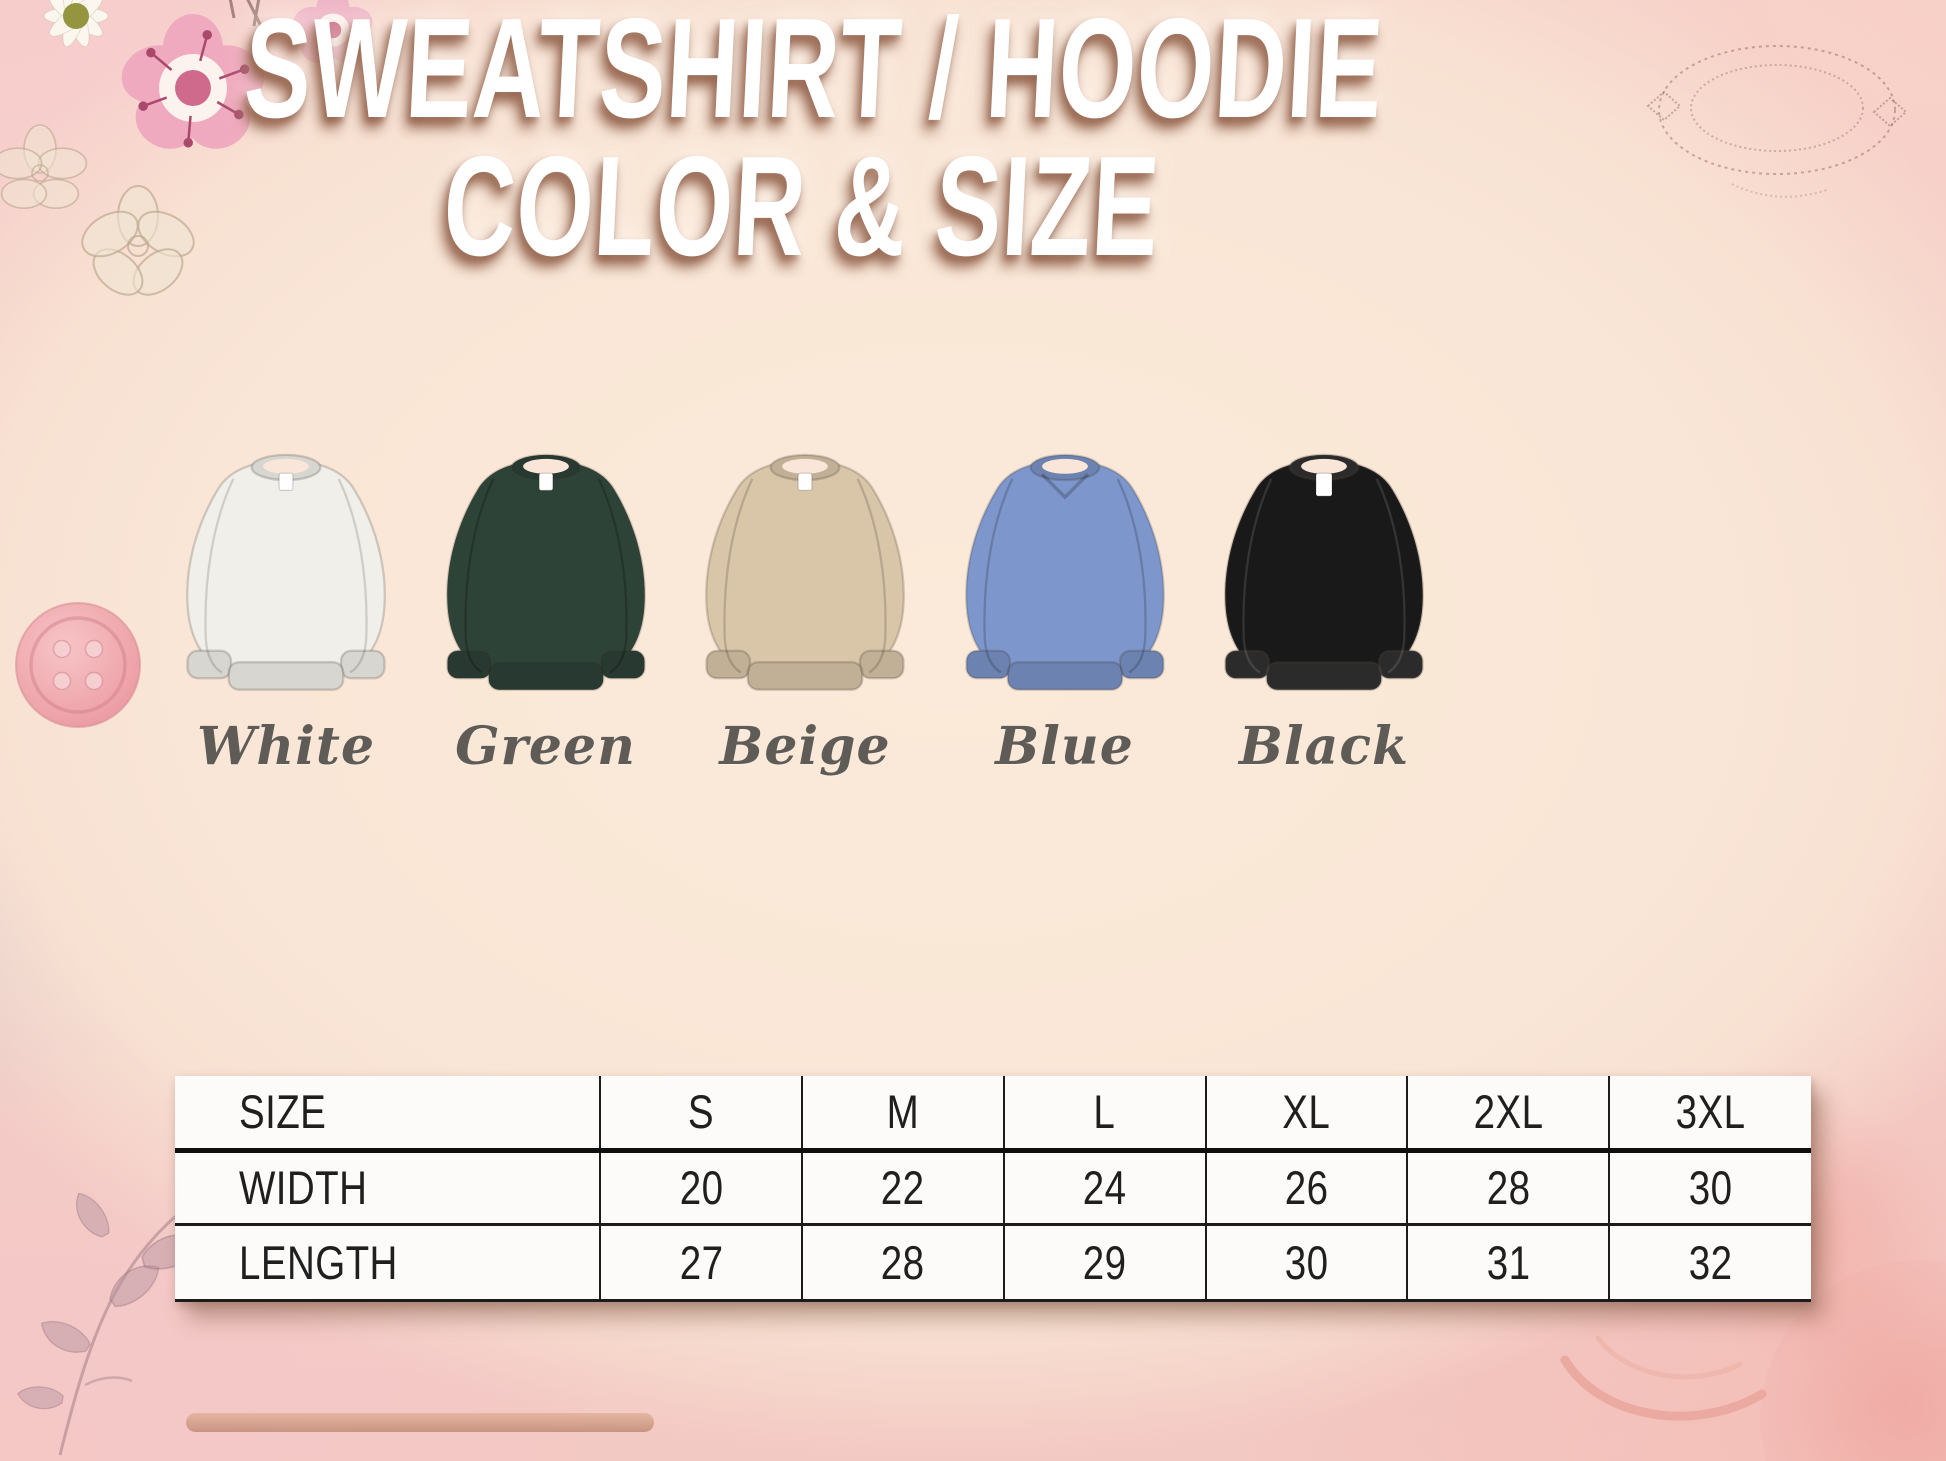  Describe the element at coordinates (1307, 1263) in the screenshot. I see `length-value-xl: 30` at that location.